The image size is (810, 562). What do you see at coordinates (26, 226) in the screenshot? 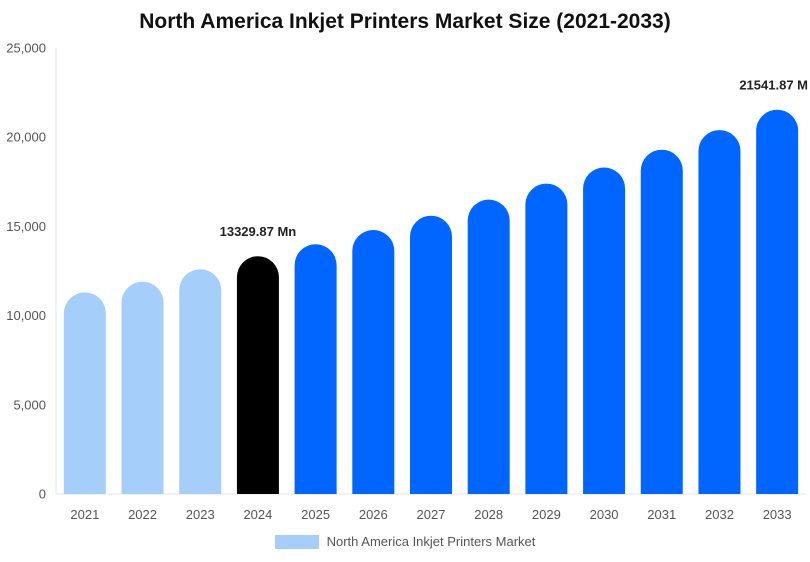
I see `y-tick-label: 15,000` at bounding box center [26, 226].